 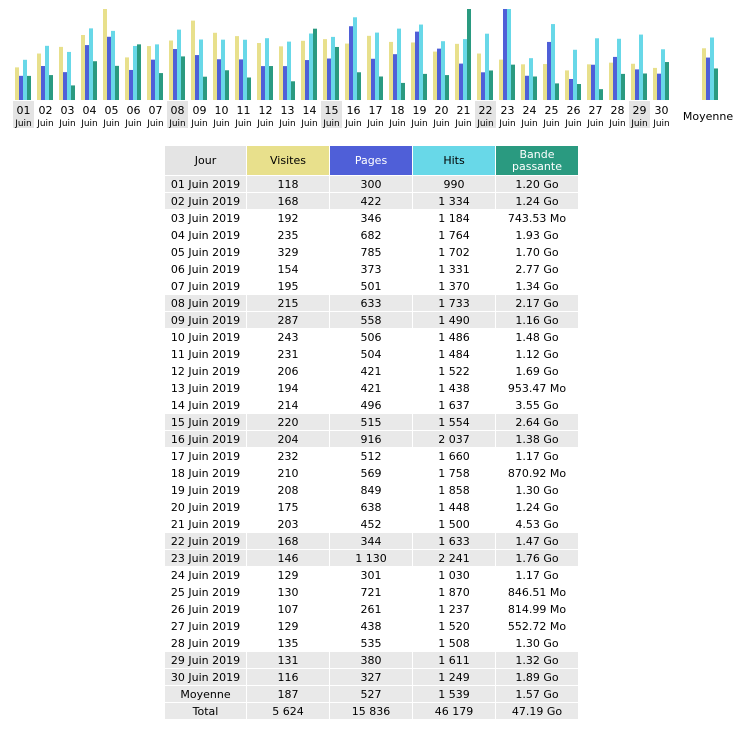 What do you see at coordinates (134, 110) in the screenshot?
I see `day-tick-label: 06` at bounding box center [134, 110].